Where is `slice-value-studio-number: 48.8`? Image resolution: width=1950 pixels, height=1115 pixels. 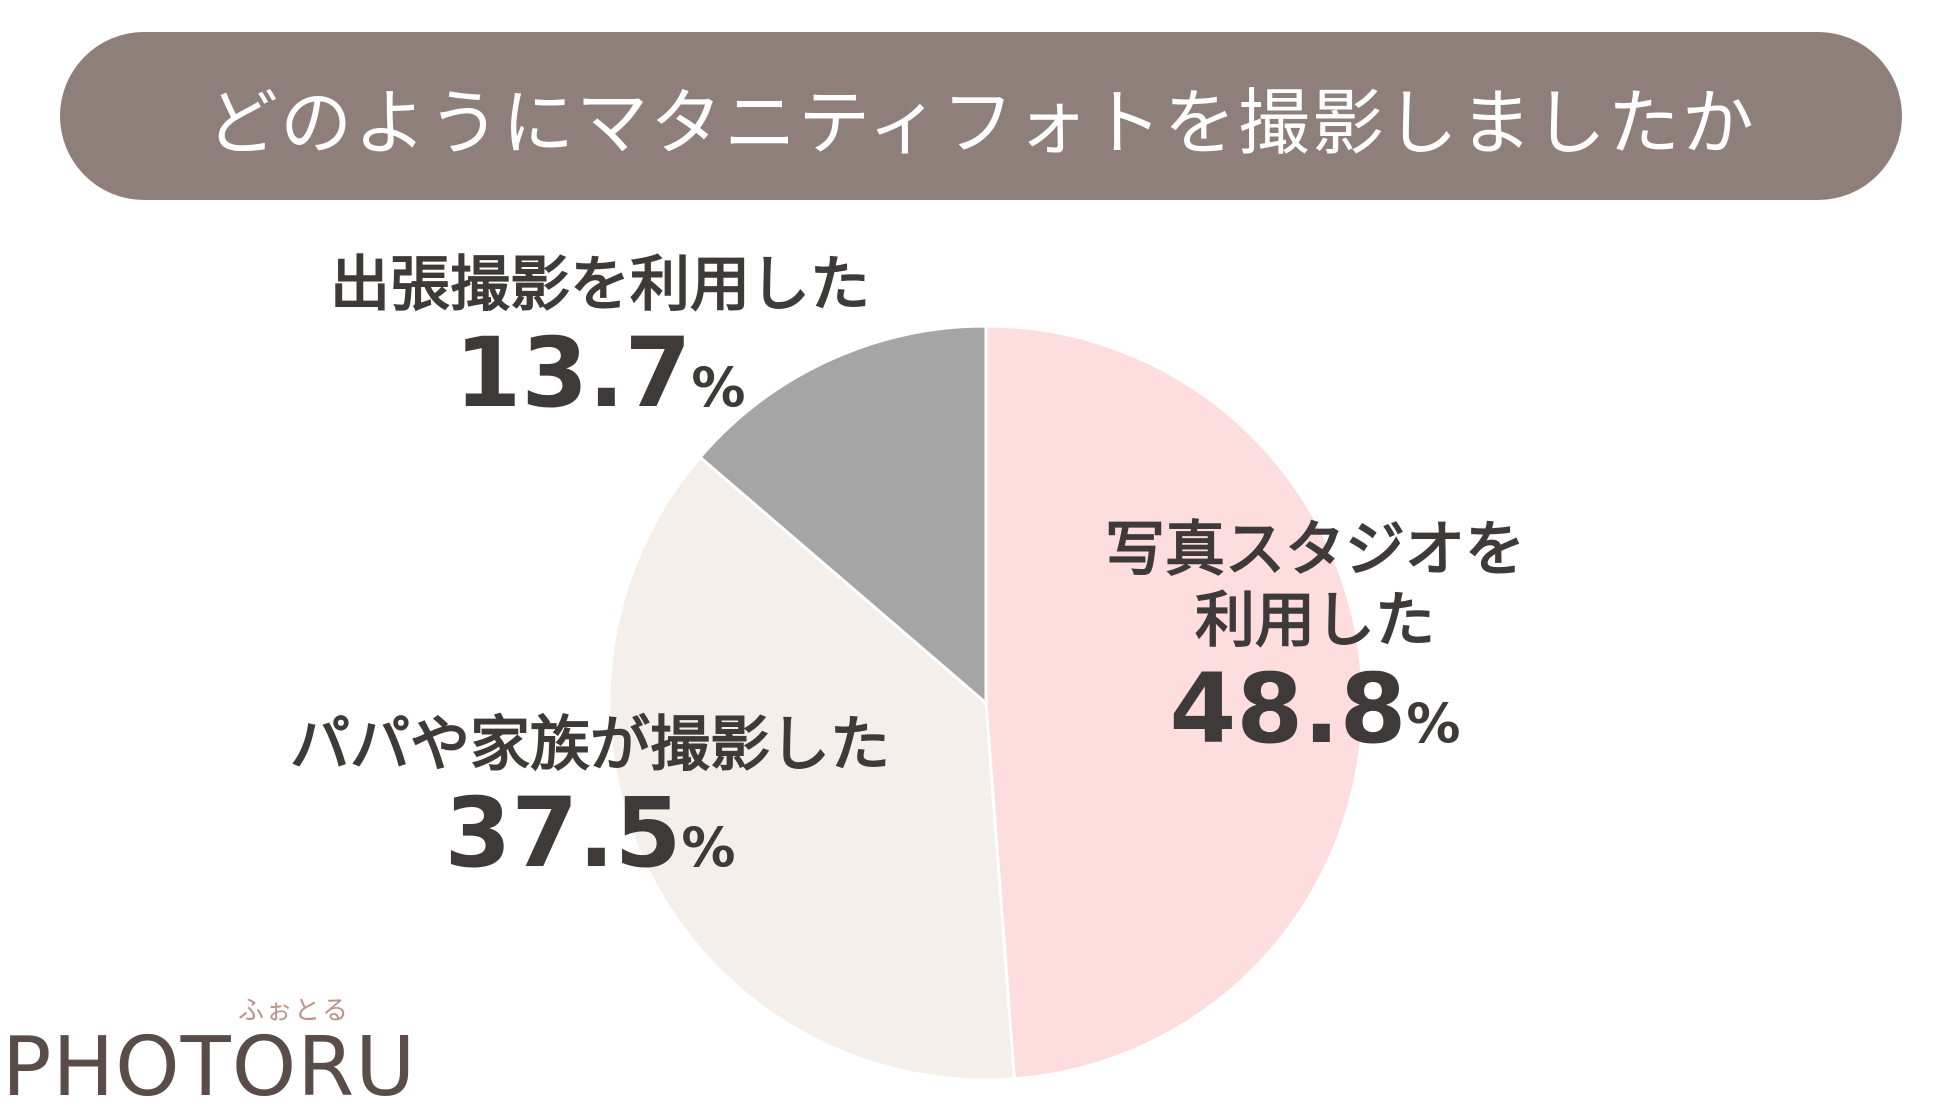 slice-value-studio-number: 48.8 is located at coordinates (1288, 708).